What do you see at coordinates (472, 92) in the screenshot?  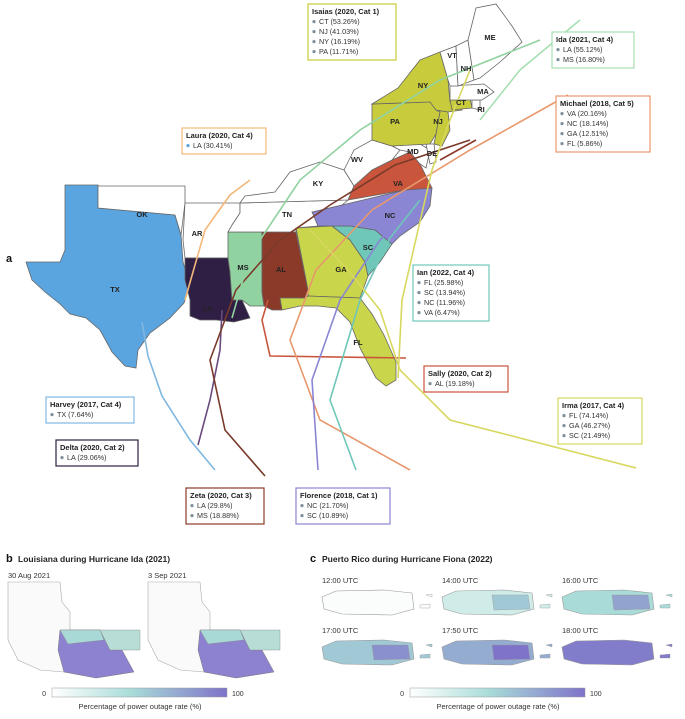 I see `state-ma` at bounding box center [472, 92].